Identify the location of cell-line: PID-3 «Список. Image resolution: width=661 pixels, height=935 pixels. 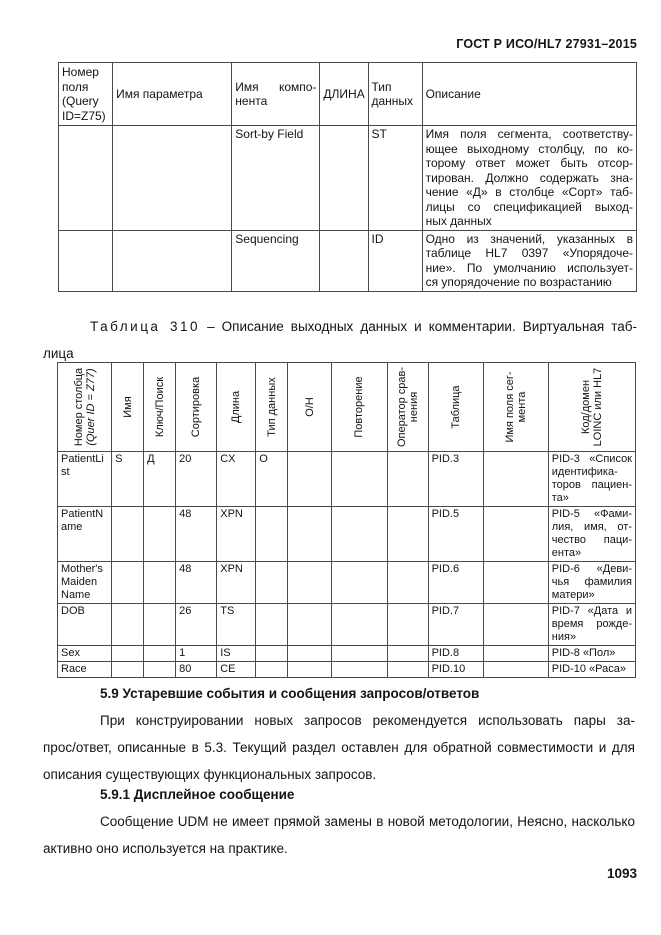
(591, 459).